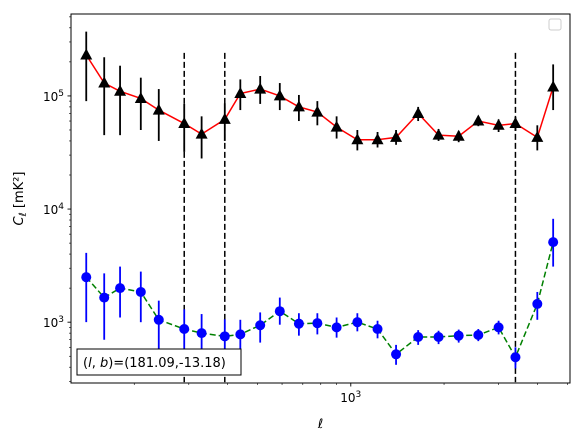 This screenshot has width=580, height=441. What do you see at coordinates (53, 209) in the screenshot?
I see `y-tick-label: 104` at bounding box center [53, 209].